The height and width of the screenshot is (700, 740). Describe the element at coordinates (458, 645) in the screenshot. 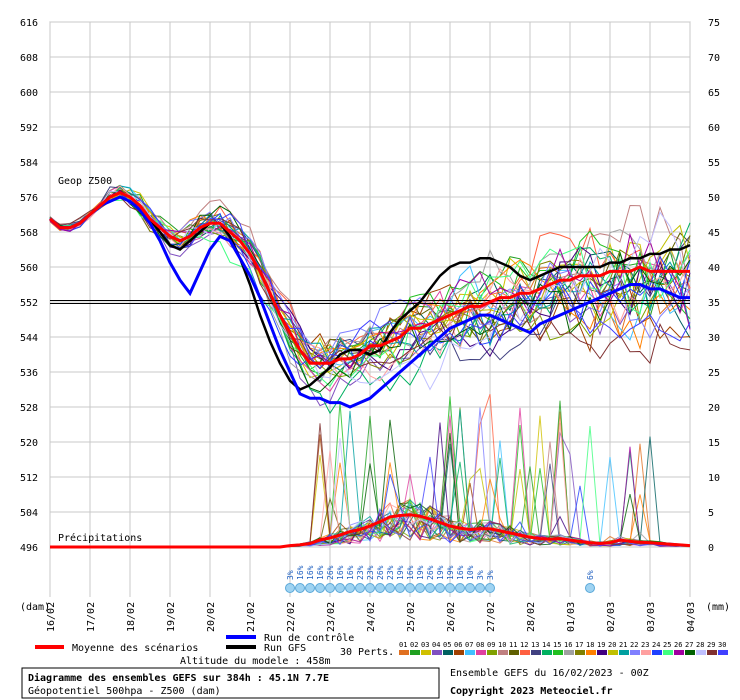

I see `pert-id-06: 06` at that location.